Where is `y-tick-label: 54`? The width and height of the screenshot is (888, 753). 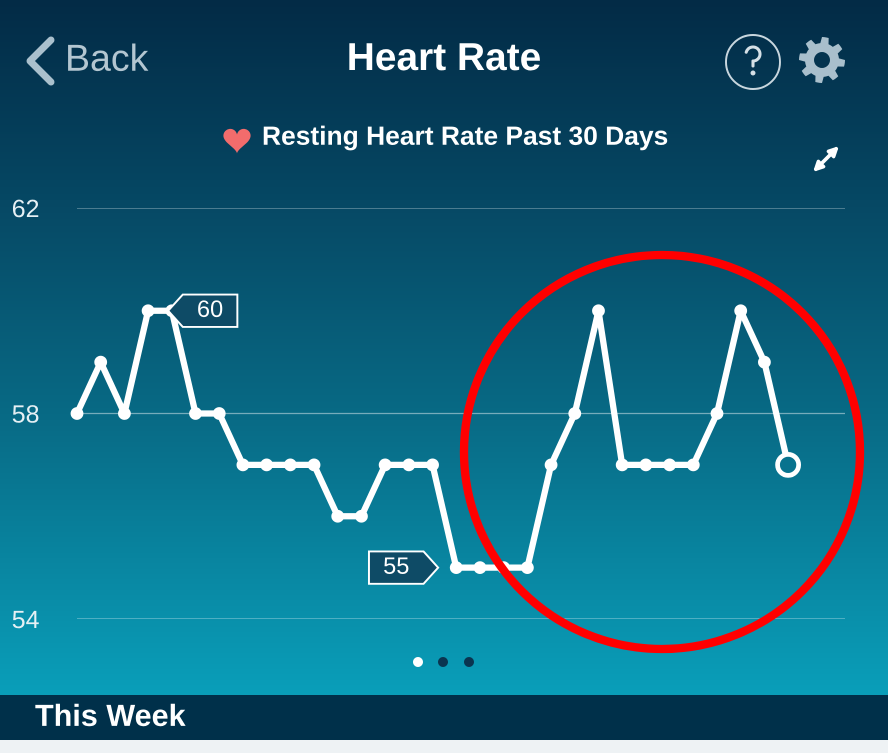
y-tick-label: 54 is located at coordinates (25, 619).